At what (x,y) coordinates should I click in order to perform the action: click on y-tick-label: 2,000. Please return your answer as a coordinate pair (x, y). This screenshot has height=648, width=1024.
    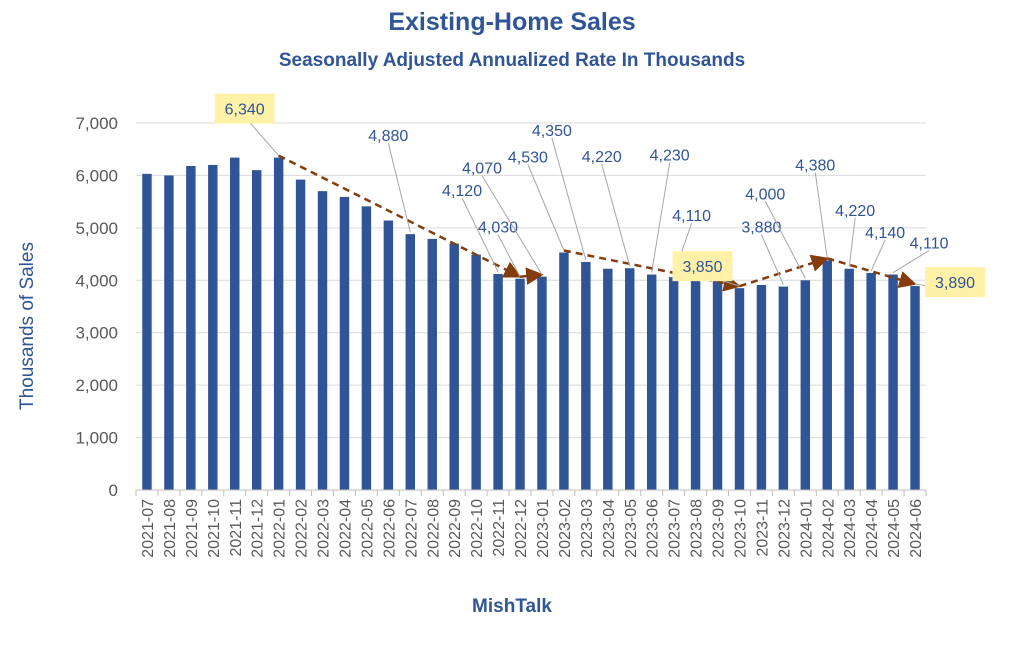
    Looking at the image, I should click on (96, 385).